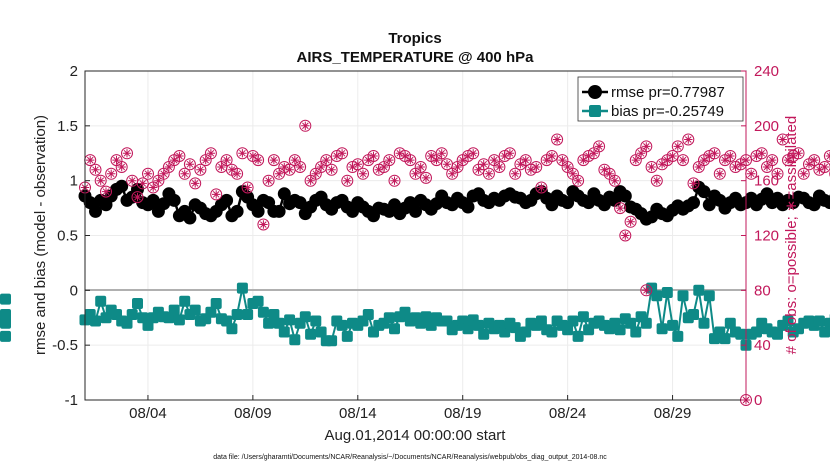 The image size is (830, 470). What do you see at coordinates (463, 413) in the screenshot?
I see `x-tick-label: 08/19` at bounding box center [463, 413].